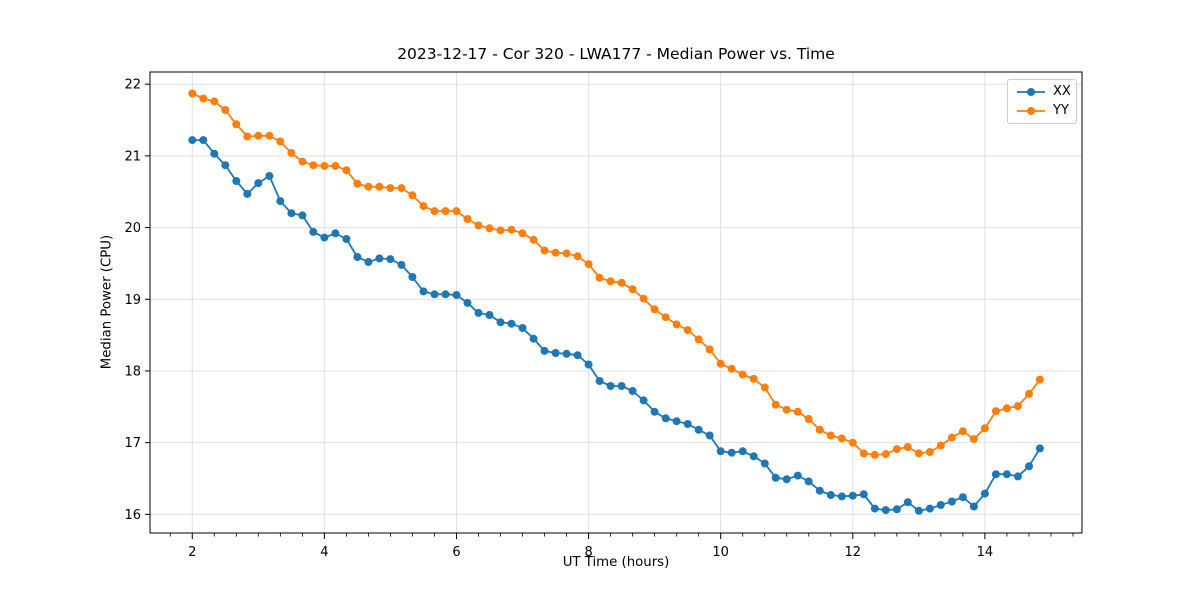 This screenshot has height=600, width=1200. I want to click on x-tick-label-2: 2, so click(192, 552).